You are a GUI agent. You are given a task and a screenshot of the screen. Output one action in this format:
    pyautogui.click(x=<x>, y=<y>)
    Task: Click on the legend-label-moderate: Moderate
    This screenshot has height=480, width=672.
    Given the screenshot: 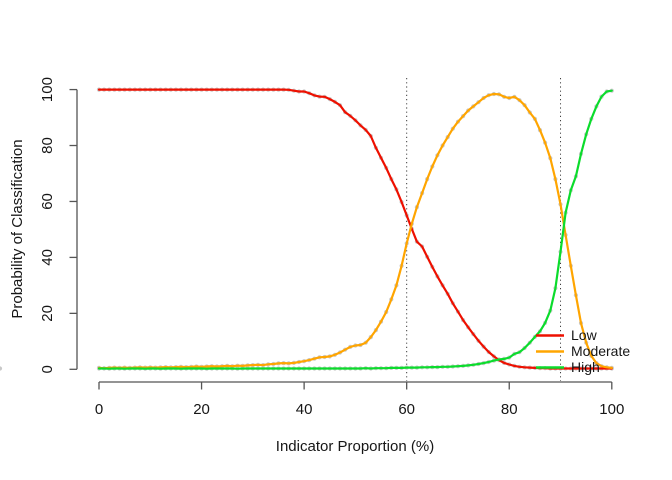 What is the action you would take?
    pyautogui.click(x=600, y=351)
    